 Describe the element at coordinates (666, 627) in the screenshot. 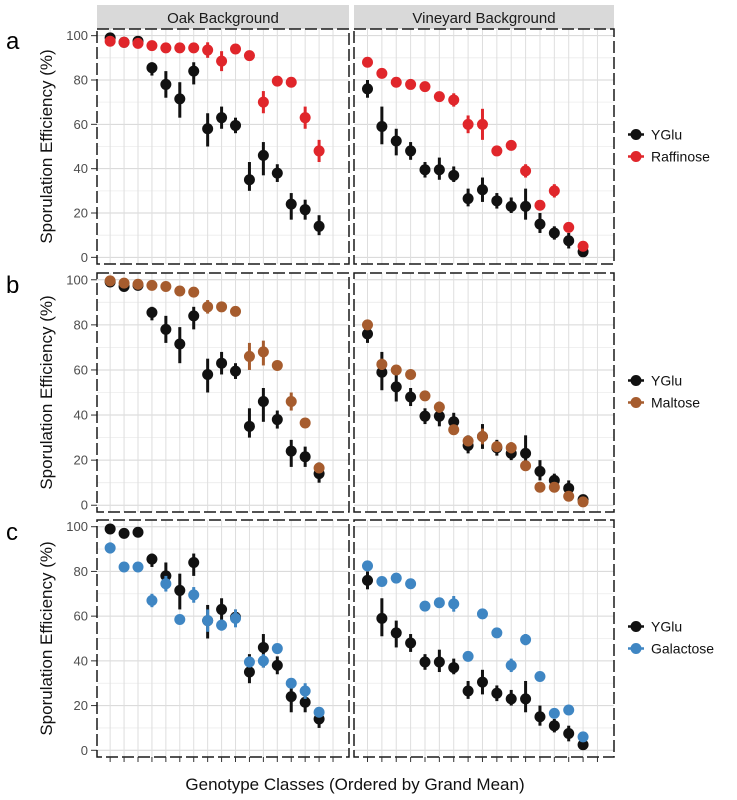

I see `legend-label: YGlu` at that location.